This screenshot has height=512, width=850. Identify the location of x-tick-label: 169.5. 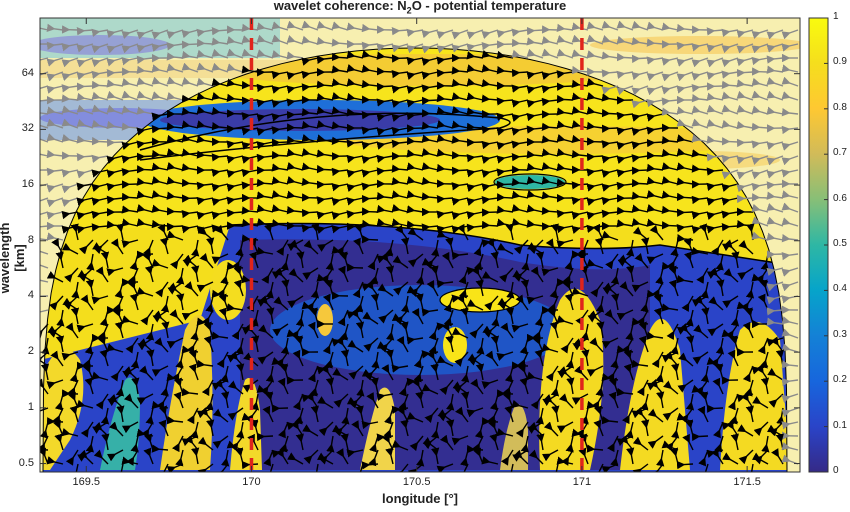
(86, 482).